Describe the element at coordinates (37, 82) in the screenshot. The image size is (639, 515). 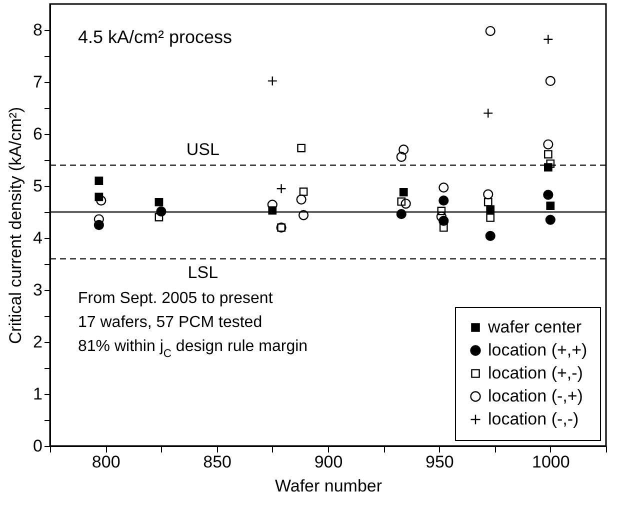
I see `y-tick-label: 7` at that location.